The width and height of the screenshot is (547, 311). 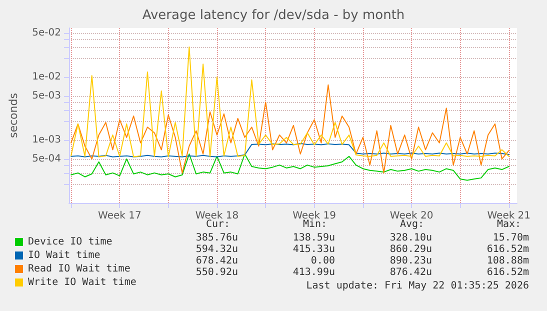 I want to click on text: 138.59u, so click(x=313, y=238).